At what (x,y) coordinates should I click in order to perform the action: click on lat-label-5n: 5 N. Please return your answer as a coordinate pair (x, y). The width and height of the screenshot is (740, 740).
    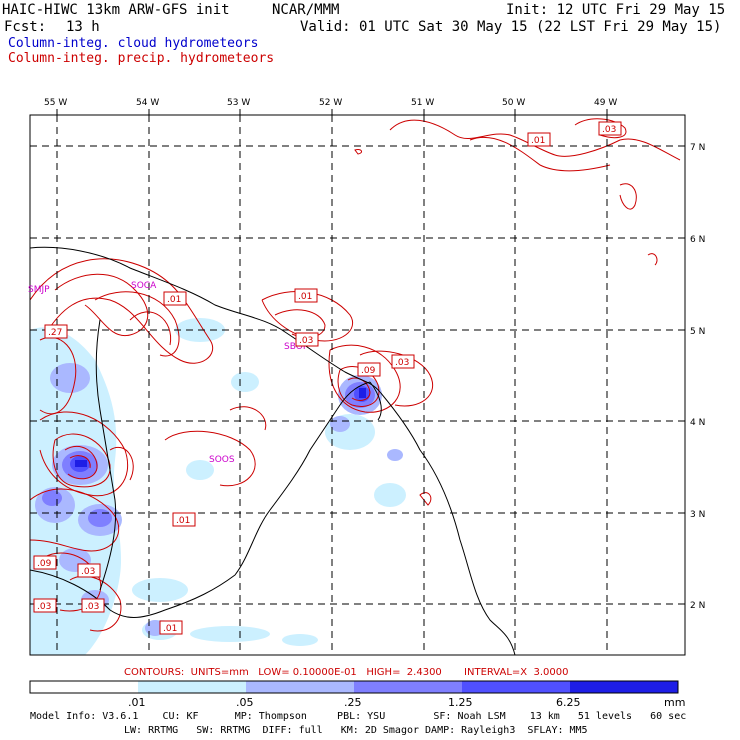
    Looking at the image, I should click on (697, 332).